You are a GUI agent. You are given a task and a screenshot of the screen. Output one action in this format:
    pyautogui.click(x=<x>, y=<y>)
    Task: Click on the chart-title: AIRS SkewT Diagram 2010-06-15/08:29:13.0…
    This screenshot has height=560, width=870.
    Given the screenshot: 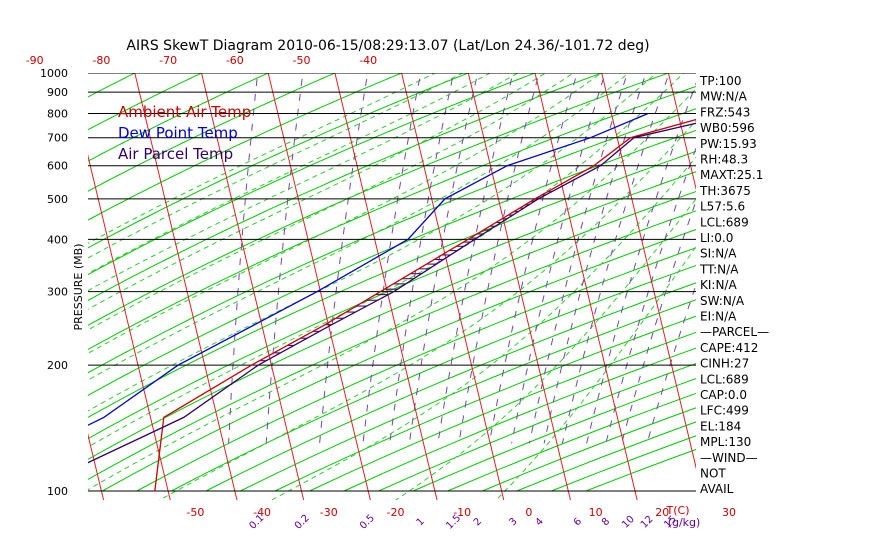 What is the action you would take?
    pyautogui.click(x=387, y=46)
    